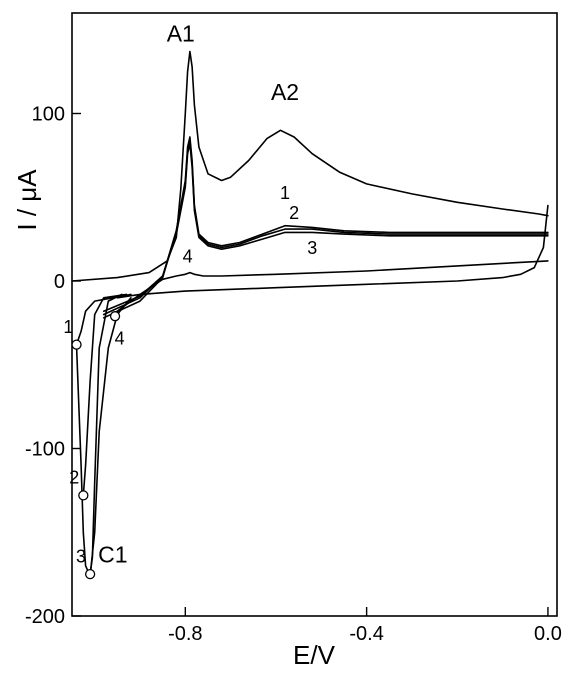  I want to click on x-tick-label: -0.8, so click(185, 634).